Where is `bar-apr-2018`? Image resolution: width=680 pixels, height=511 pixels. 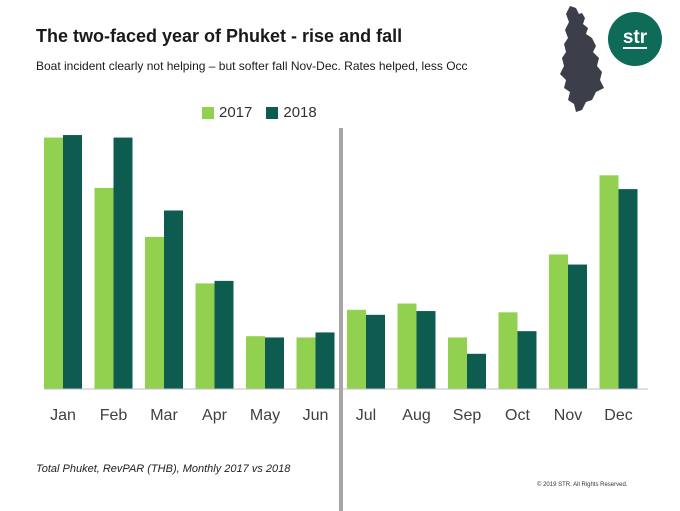 bar-apr-2018 is located at coordinates (224, 334).